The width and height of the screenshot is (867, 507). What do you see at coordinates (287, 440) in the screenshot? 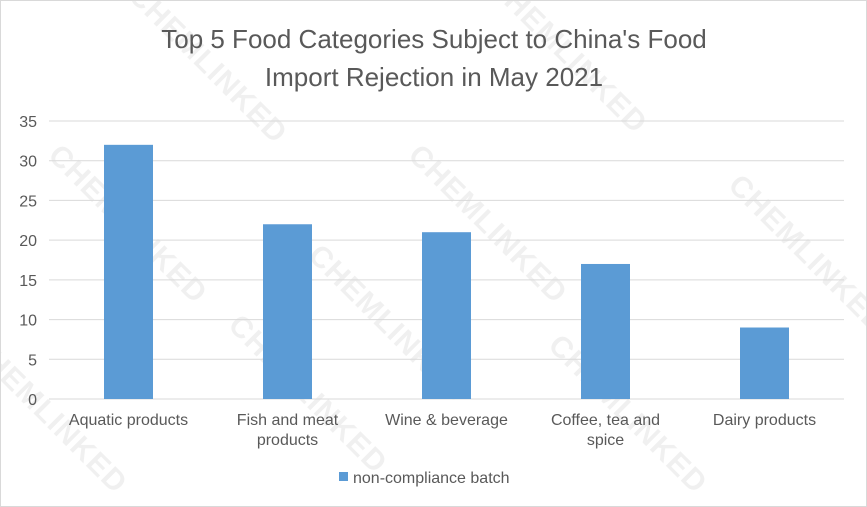
I see `x-category-label: products` at bounding box center [287, 440].